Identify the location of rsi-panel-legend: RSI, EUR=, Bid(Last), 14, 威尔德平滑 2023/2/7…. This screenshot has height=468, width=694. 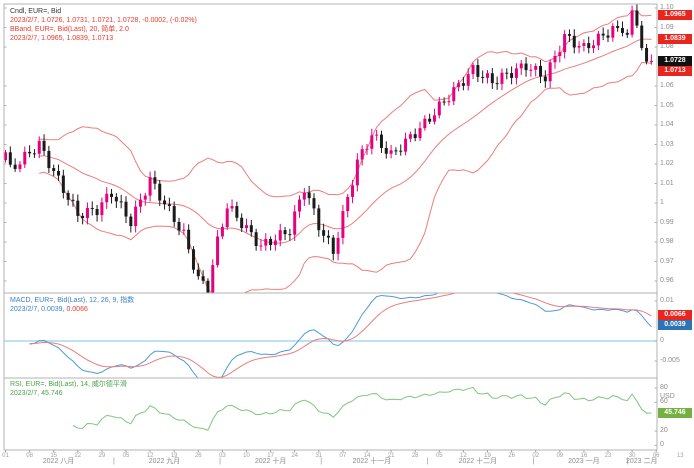
(68, 389).